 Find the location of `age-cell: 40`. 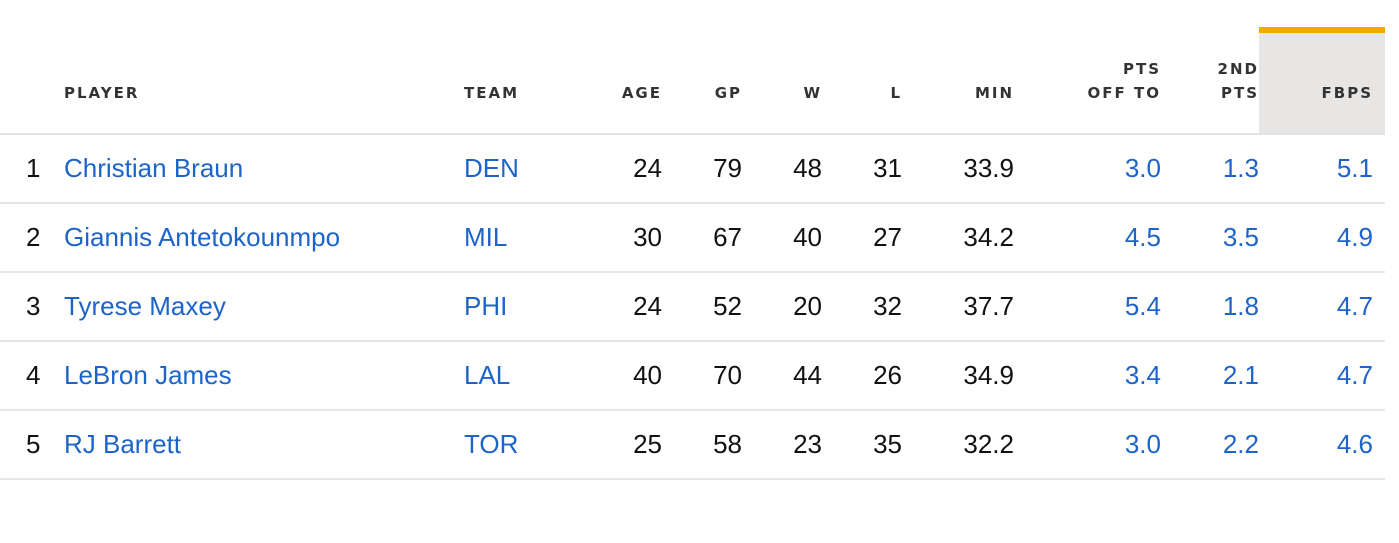

age-cell: 40 is located at coordinates (628, 376).